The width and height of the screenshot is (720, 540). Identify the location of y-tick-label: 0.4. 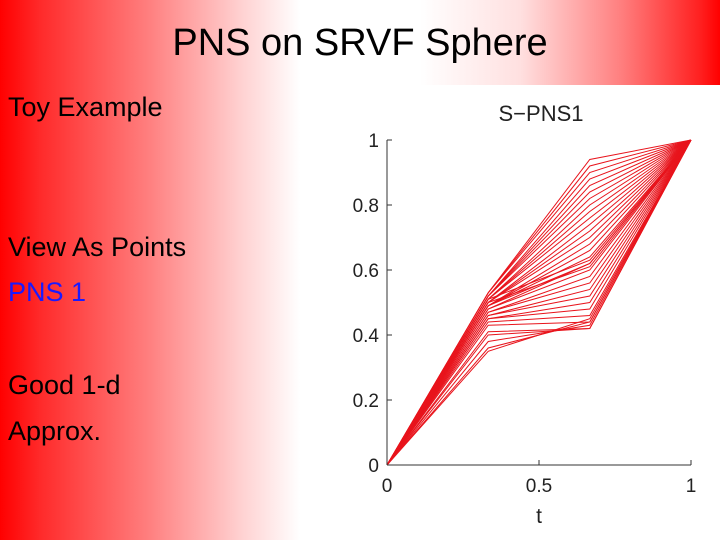
(366, 336).